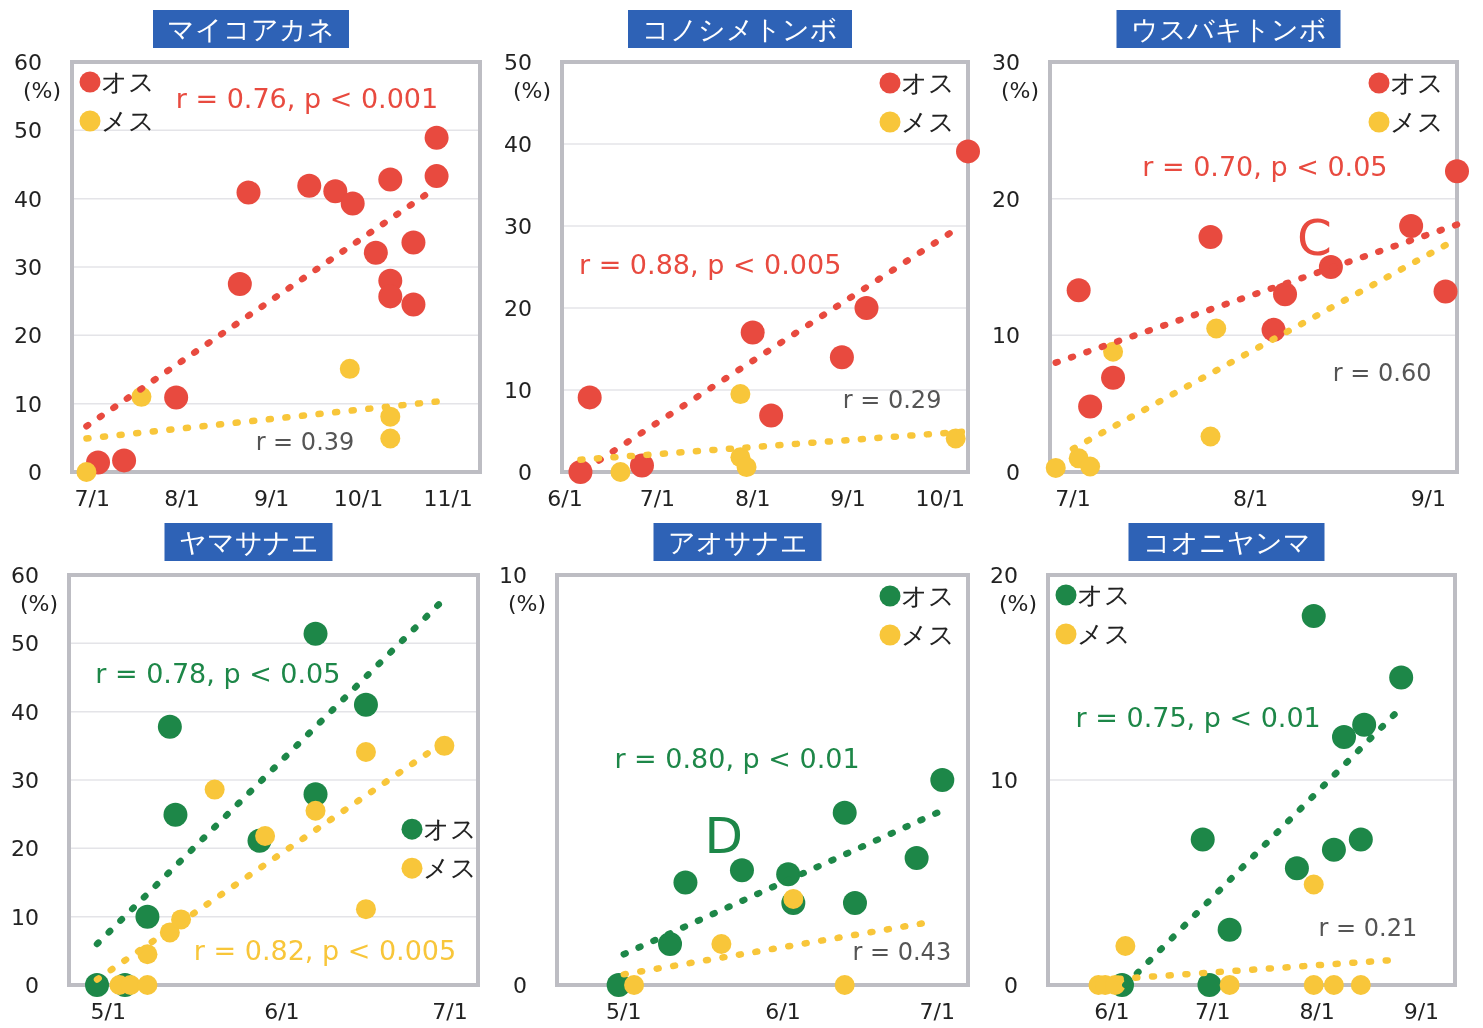 This screenshot has height=1028, width=1483. Describe the element at coordinates (724, 835) in the screenshot. I see `annotation: D` at that location.